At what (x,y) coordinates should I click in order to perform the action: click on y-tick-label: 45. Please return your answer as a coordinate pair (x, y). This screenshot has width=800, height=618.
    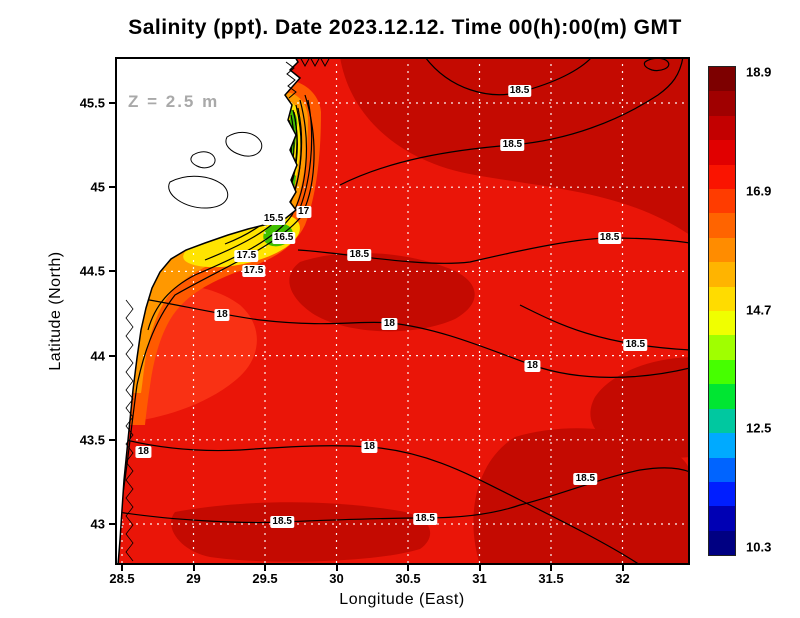
    Looking at the image, I should click on (97, 187).